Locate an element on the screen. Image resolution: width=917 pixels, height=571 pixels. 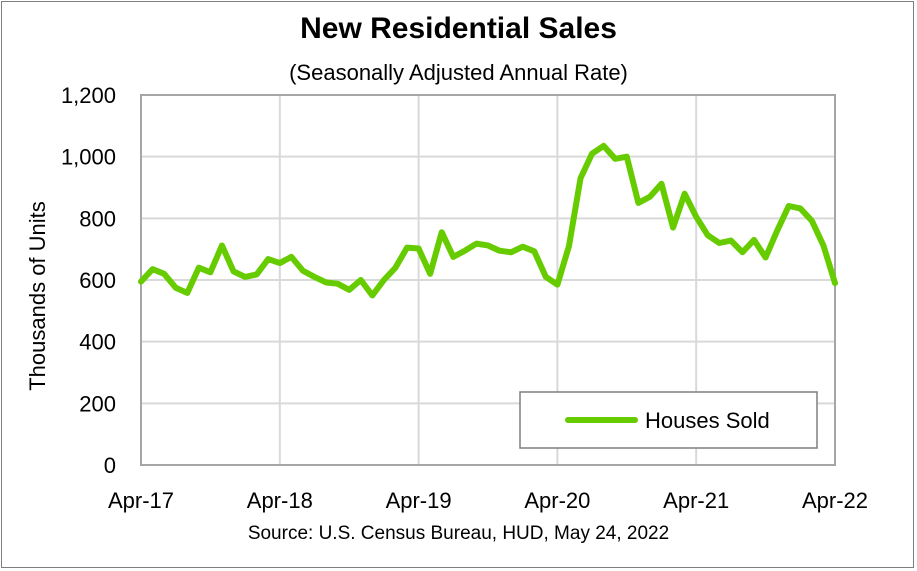
y-axis-label: Thousands of Units is located at coordinates (37, 296).